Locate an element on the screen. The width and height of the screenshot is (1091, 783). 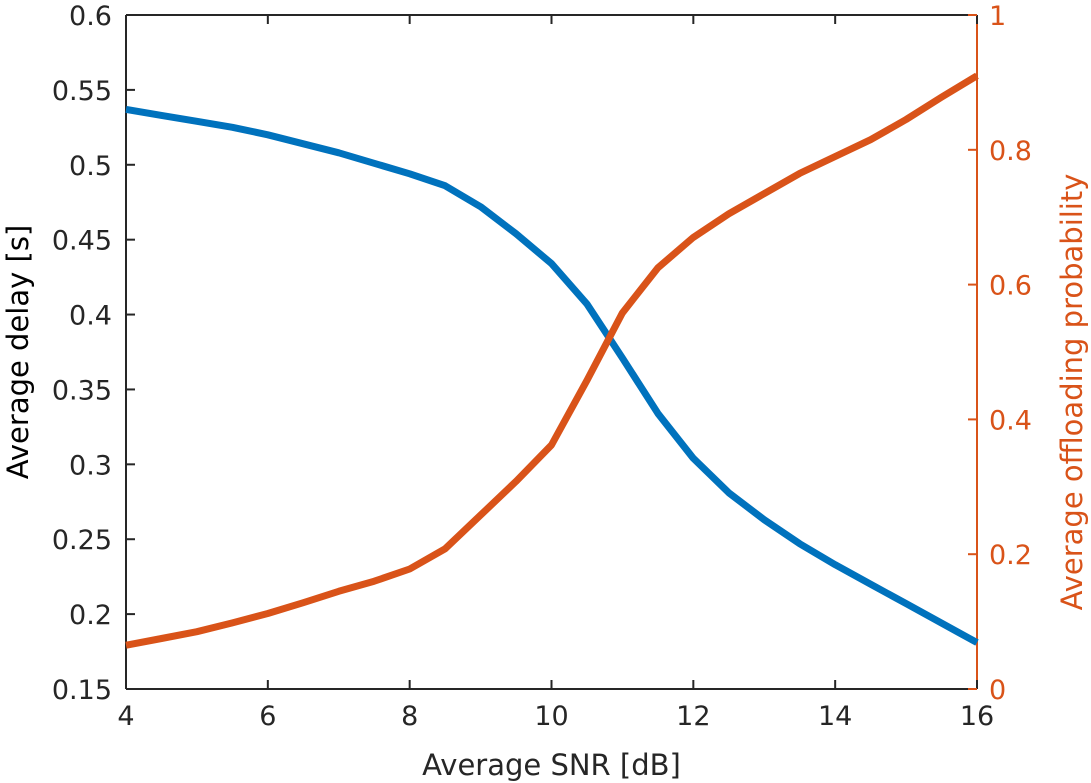
x-tick-label: 12 is located at coordinates (693, 716).